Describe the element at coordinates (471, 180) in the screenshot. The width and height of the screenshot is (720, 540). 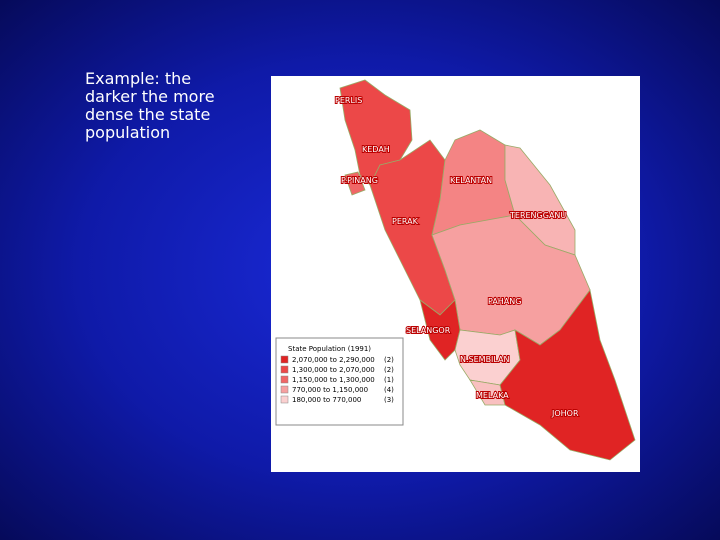
I see `state-label: KELANTAN` at that location.